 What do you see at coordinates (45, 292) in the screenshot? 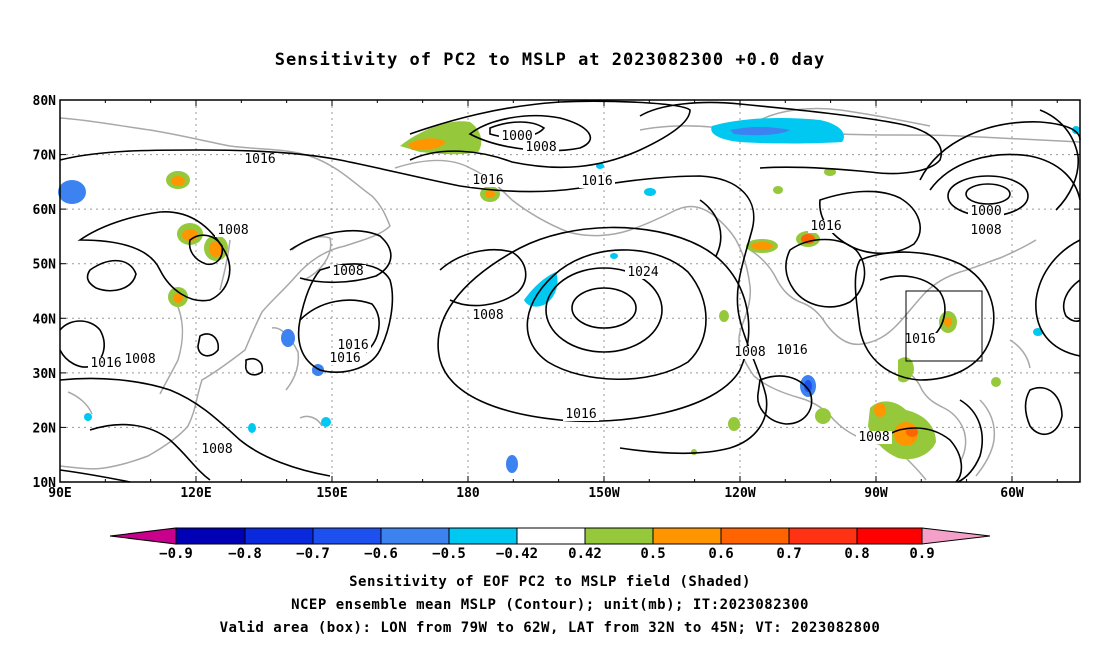
I see `lat-labels: 80N 70N 60N 50N 40N 30N 20N 10N` at bounding box center [45, 292].